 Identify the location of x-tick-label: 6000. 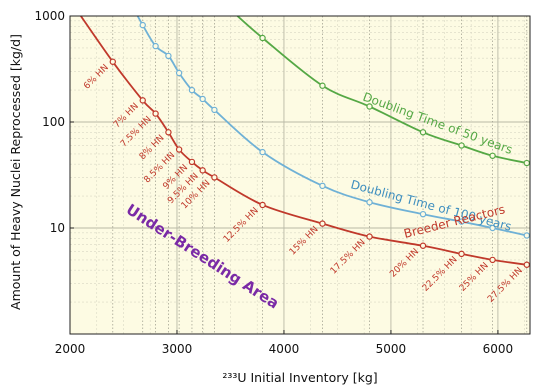
(498, 349).